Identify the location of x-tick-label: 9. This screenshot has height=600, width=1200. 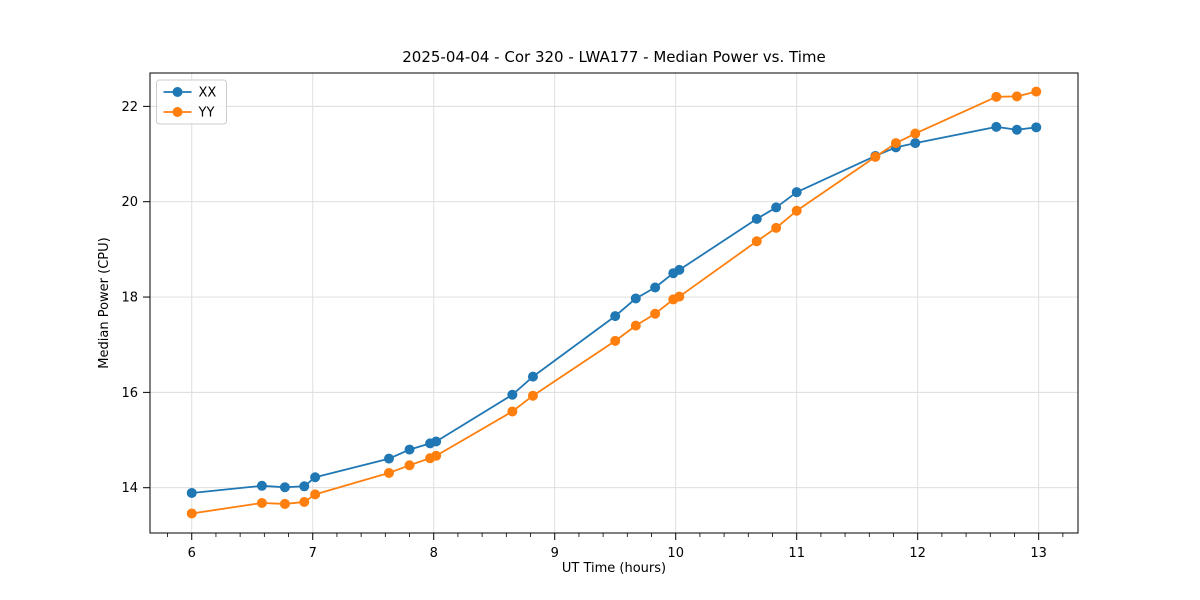
(555, 553).